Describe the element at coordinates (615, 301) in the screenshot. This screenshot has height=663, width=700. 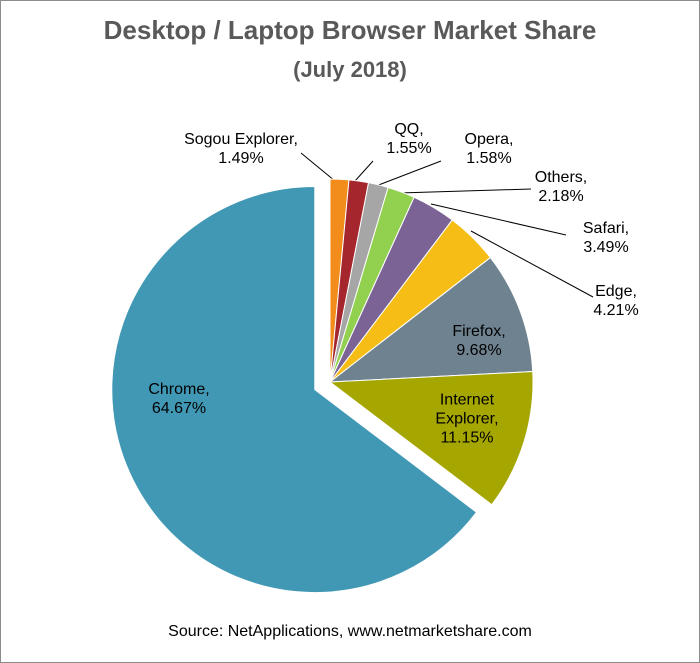
I see `slice-label: Edge, 4.21%` at that location.